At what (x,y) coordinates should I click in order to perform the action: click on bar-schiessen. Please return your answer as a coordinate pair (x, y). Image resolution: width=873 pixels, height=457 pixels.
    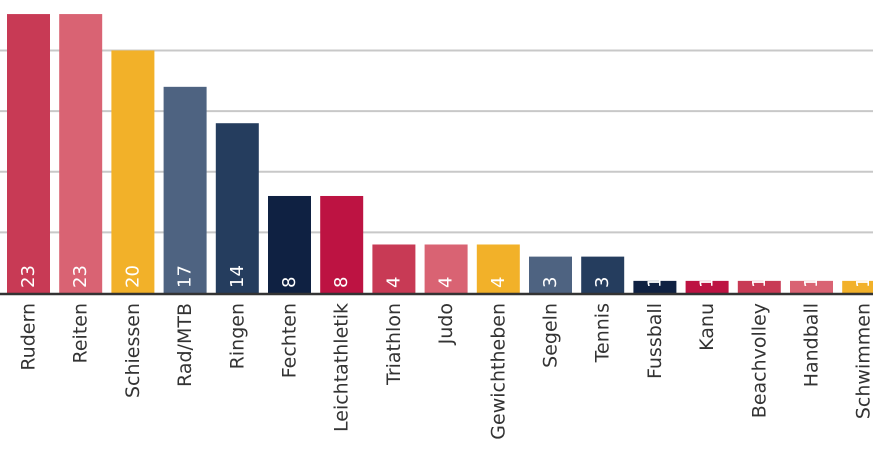
    Looking at the image, I should click on (133, 171).